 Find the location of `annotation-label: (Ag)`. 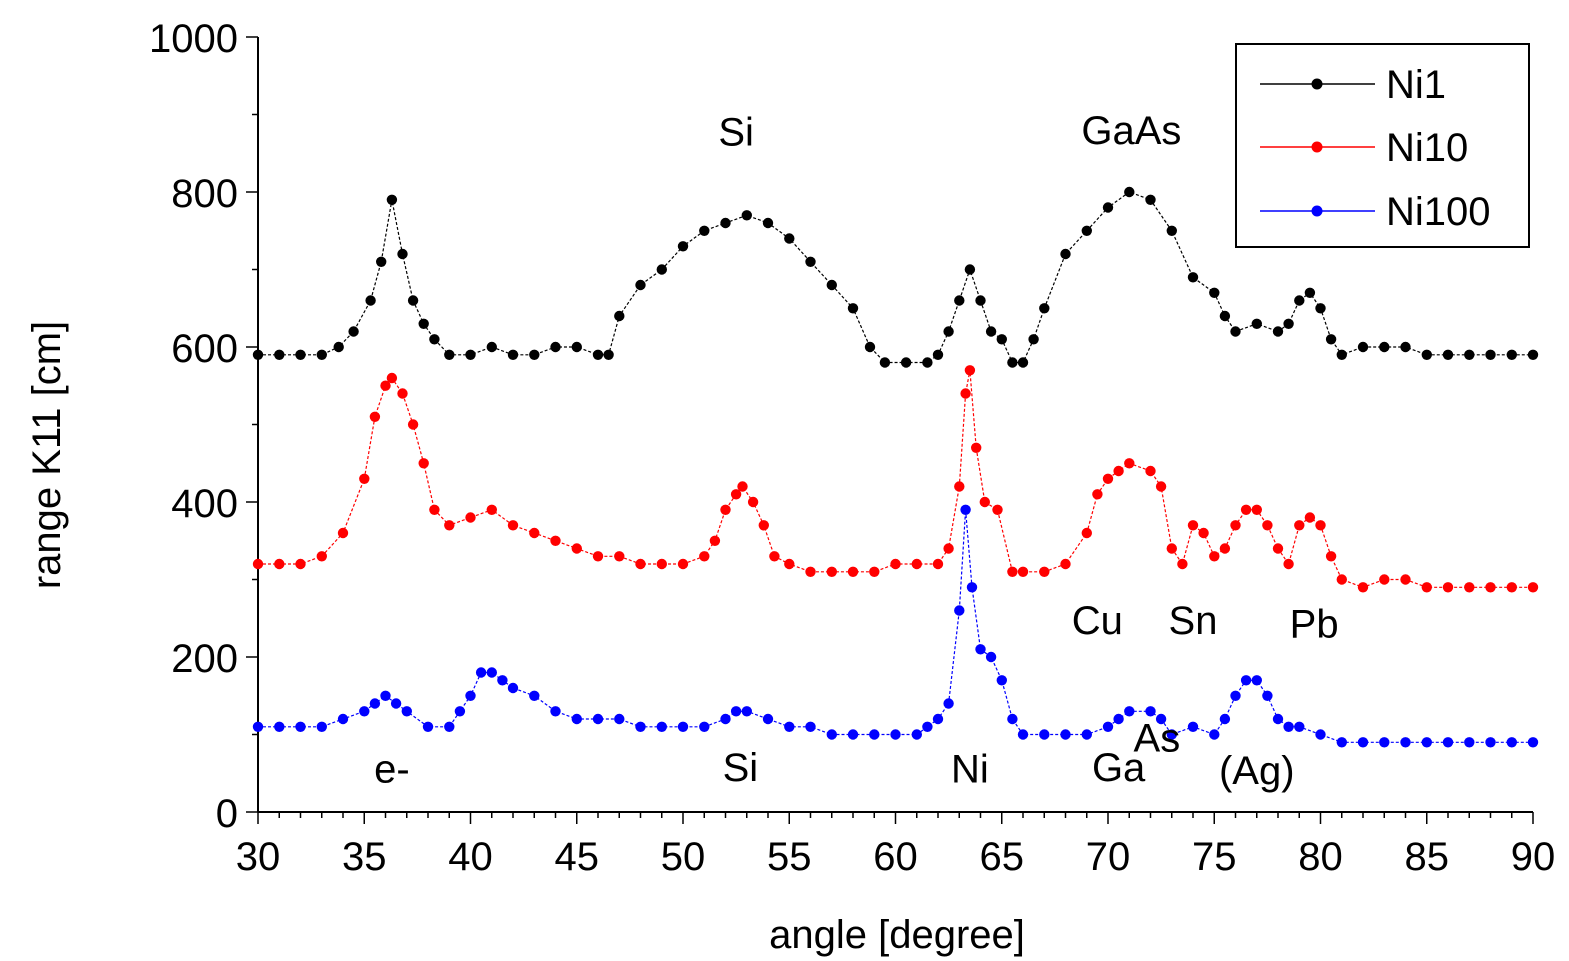

annotation-label: (Ag) is located at coordinates (1257, 771).